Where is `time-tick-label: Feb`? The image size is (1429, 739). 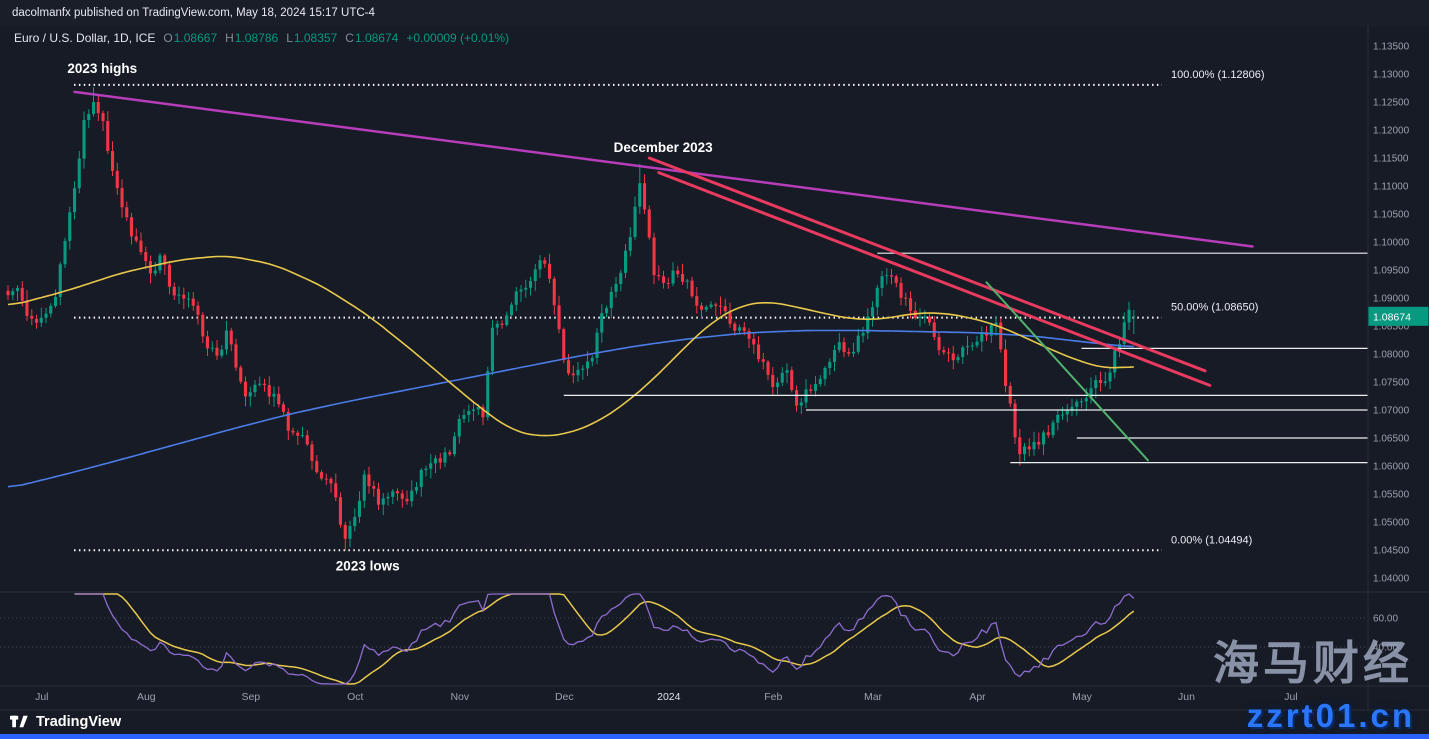 time-tick-label: Feb is located at coordinates (773, 697).